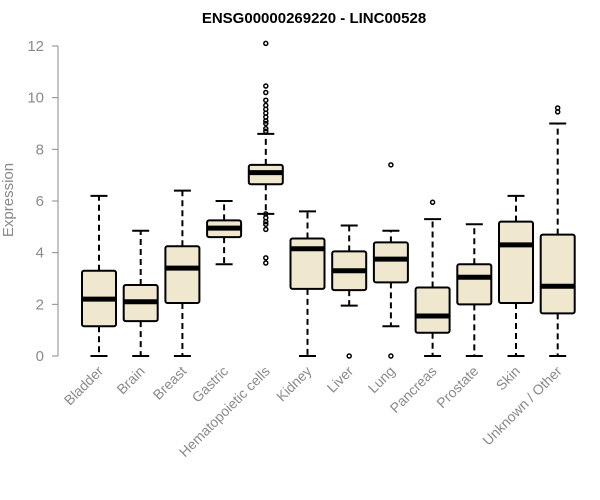 This screenshot has height=500, width=600. I want to click on box-kidney, so click(307, 283).